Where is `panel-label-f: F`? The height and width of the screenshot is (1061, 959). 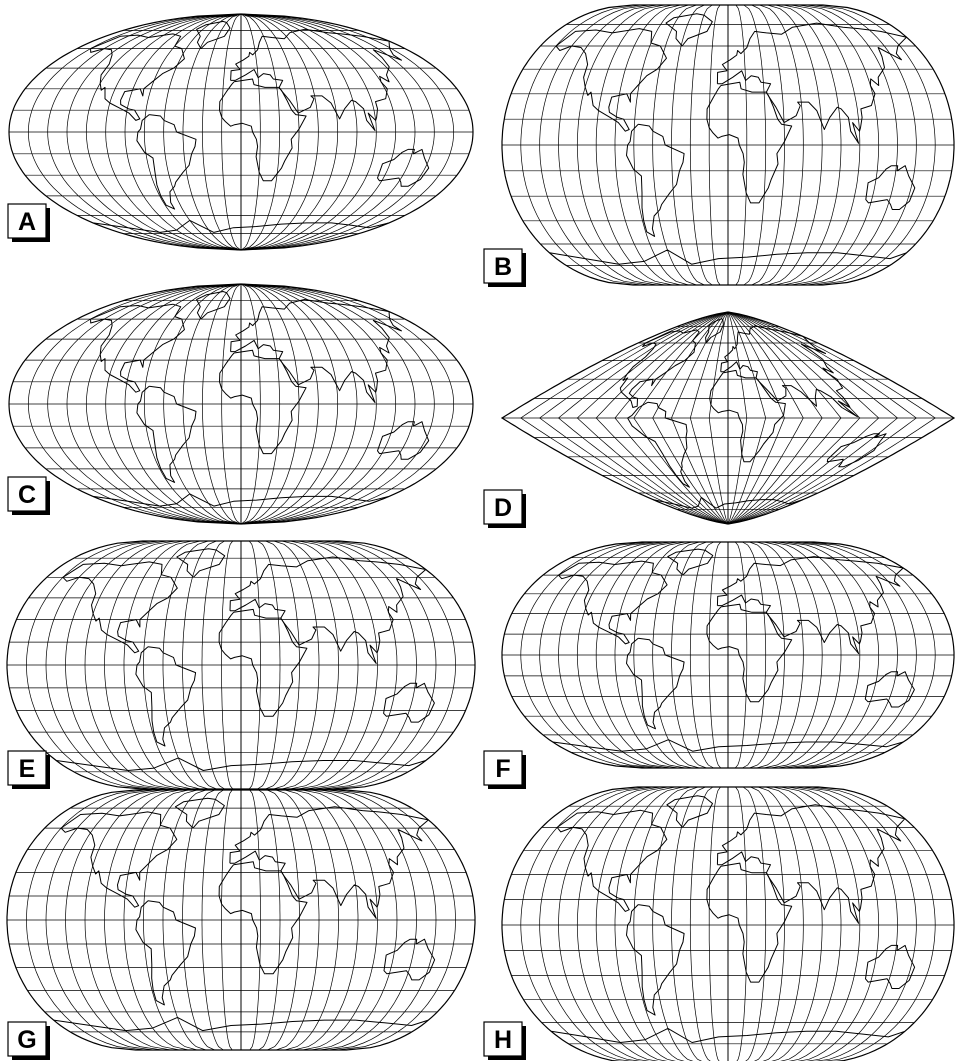 panel-label-f: F is located at coordinates (504, 769).